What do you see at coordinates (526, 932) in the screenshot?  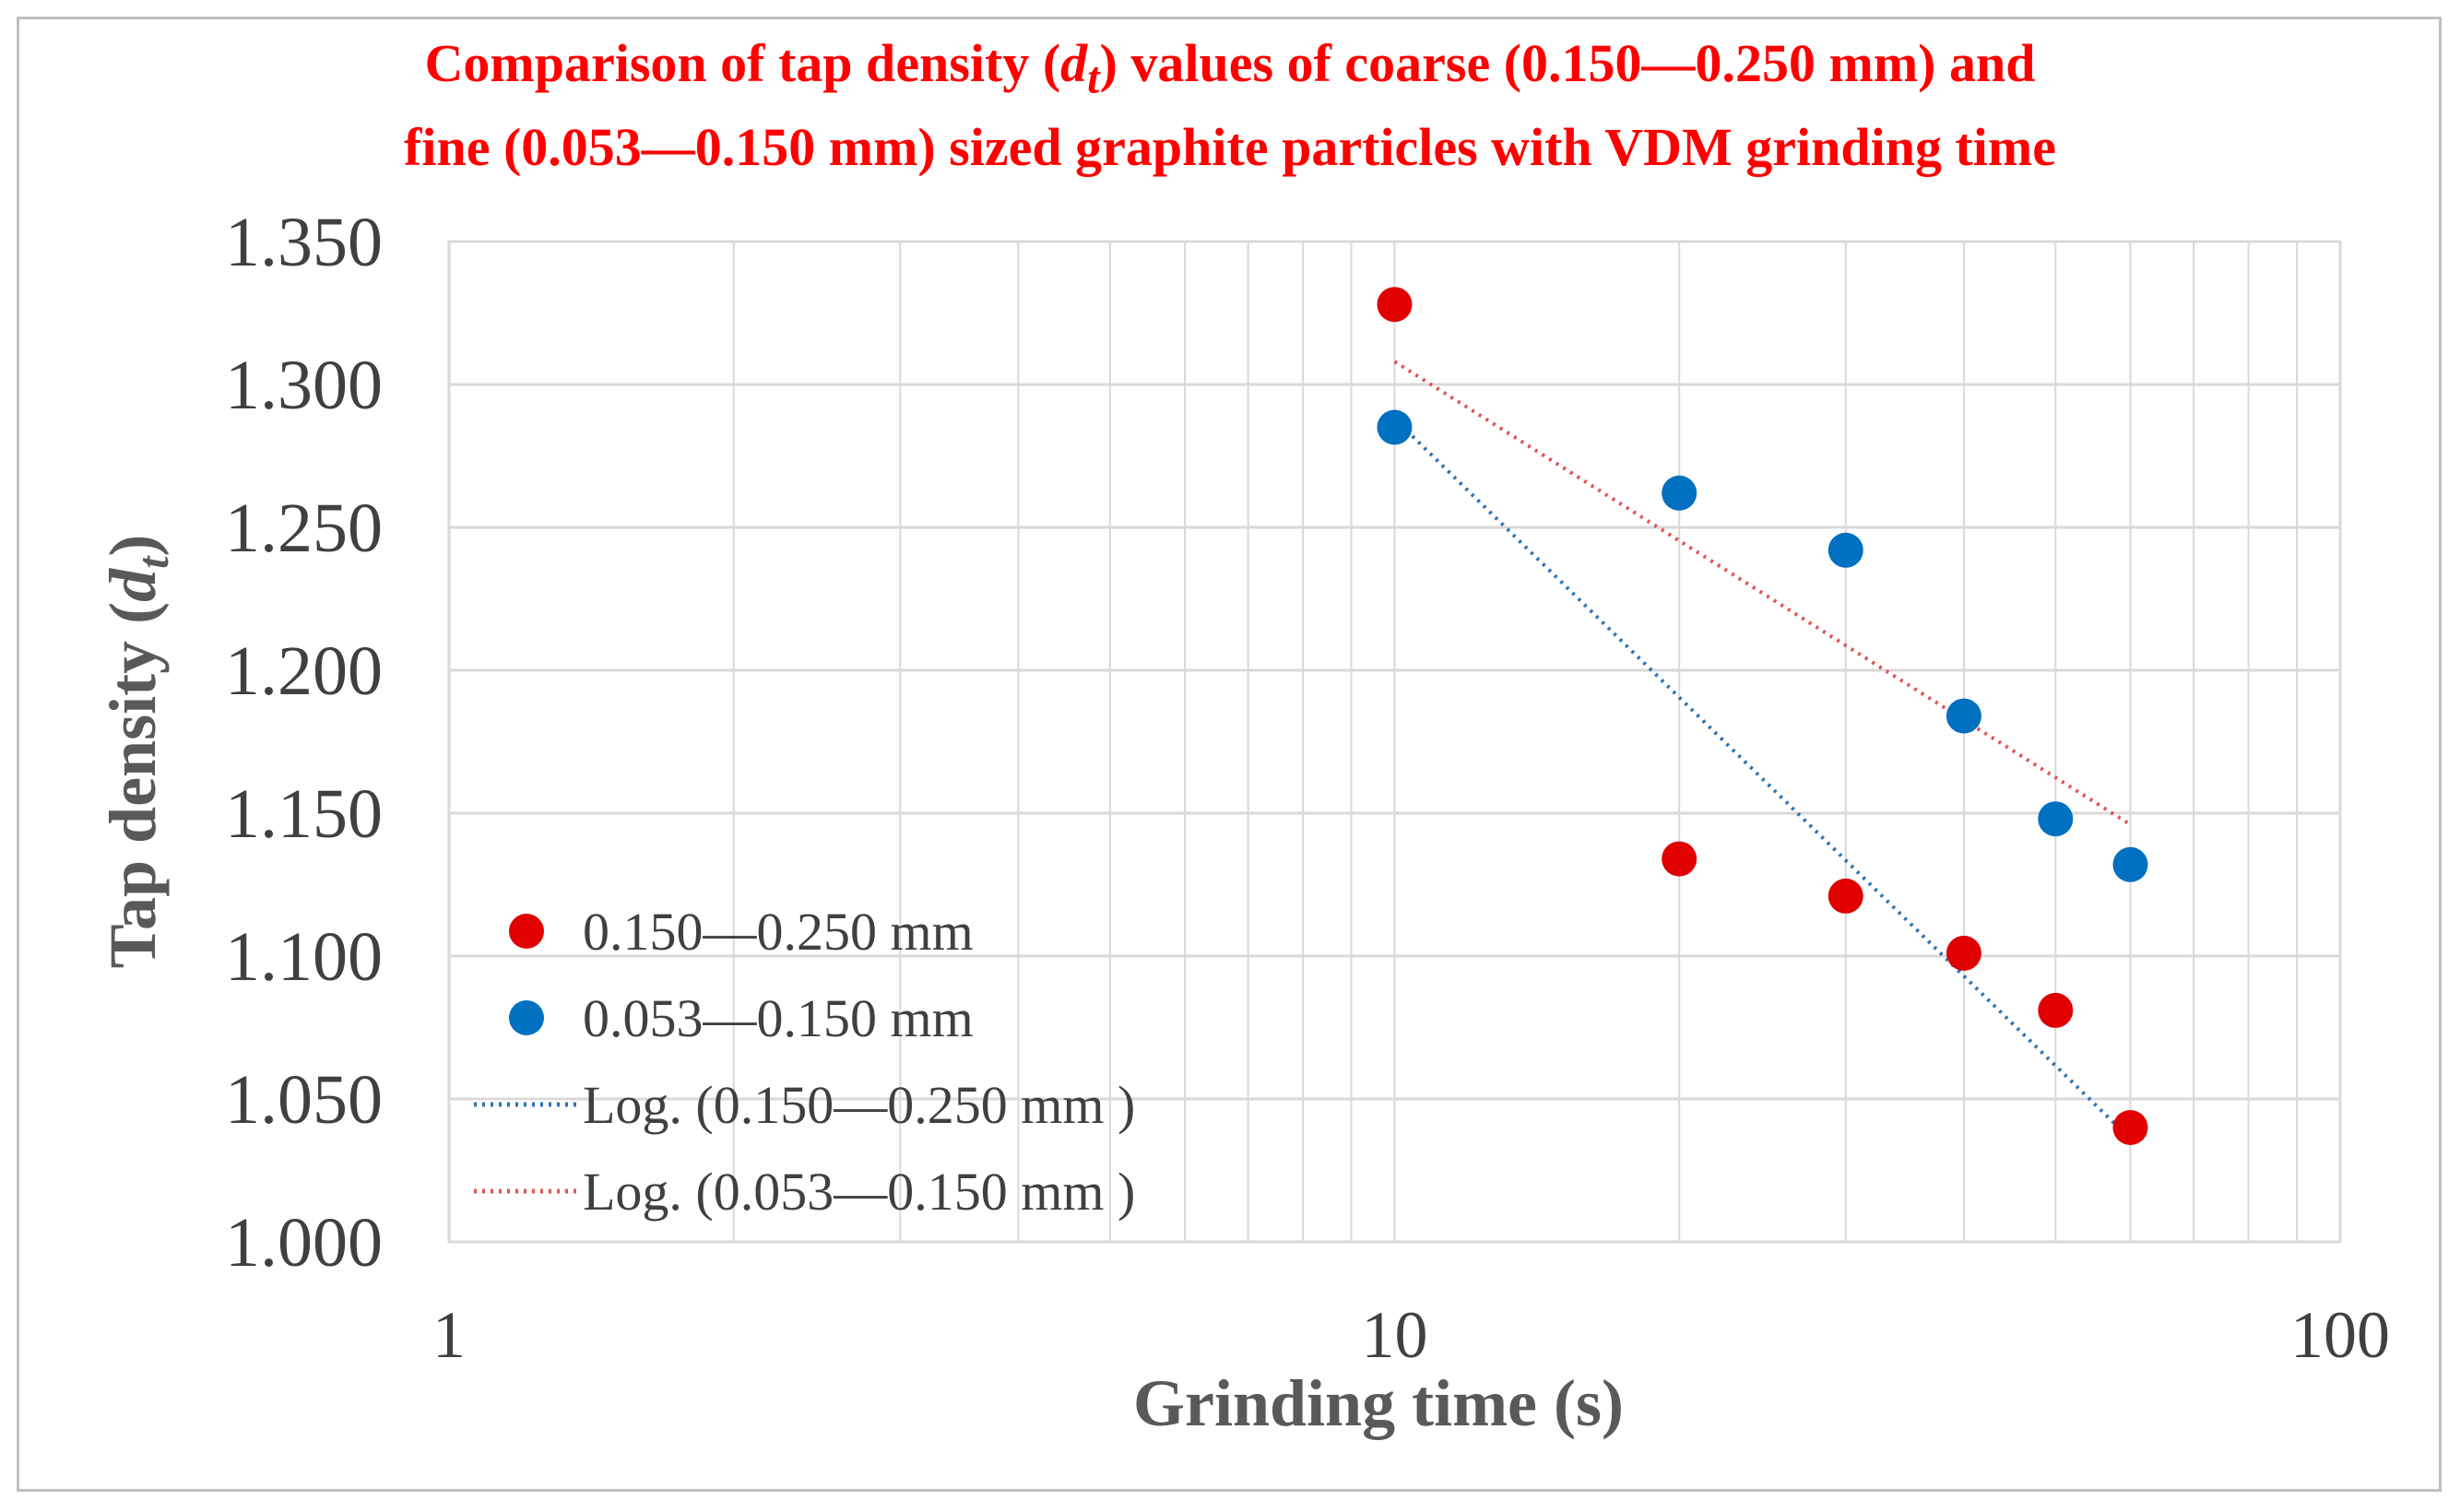 I see `legend-marker-coarse` at bounding box center [526, 932].